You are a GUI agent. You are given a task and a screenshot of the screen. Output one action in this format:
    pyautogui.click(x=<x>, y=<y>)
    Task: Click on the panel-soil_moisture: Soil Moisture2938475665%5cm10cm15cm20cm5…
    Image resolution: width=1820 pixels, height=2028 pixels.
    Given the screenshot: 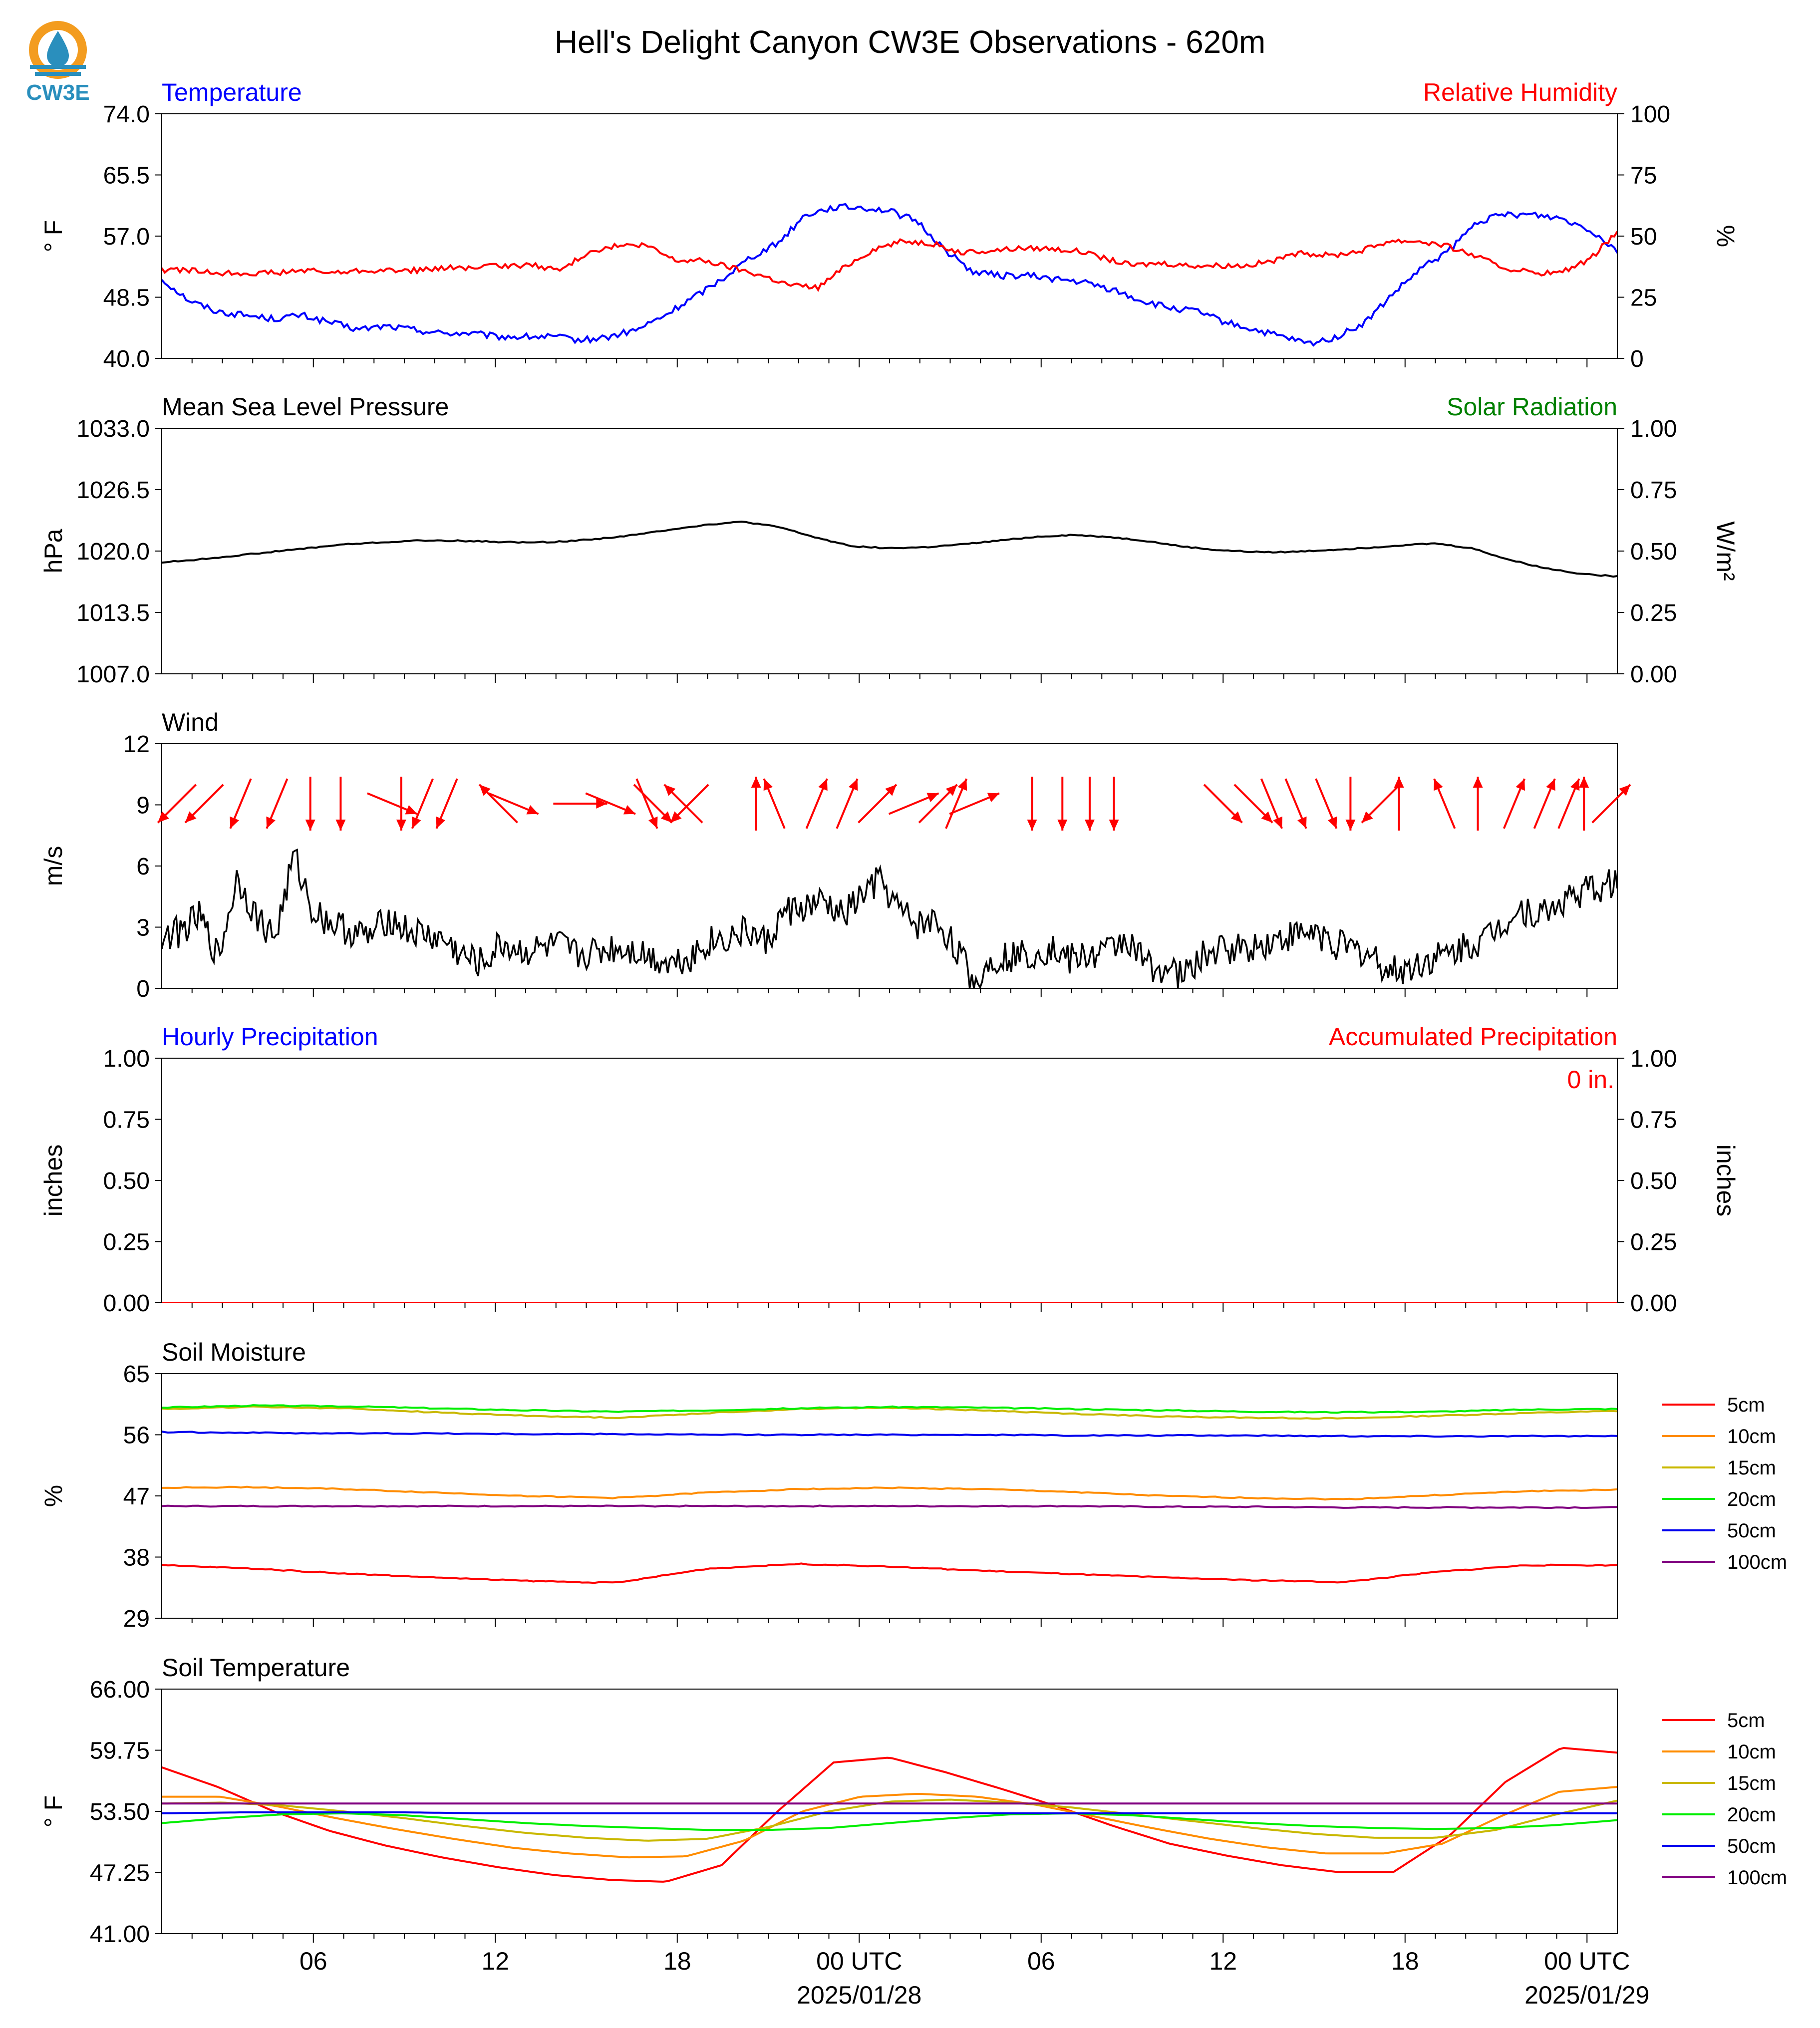 What is the action you would take?
    pyautogui.click(x=913, y=1485)
    